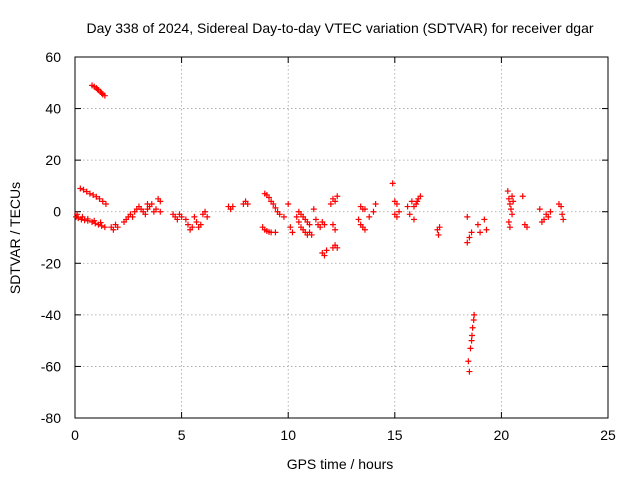  I want to click on y-tick-label: -60, so click(51, 366).